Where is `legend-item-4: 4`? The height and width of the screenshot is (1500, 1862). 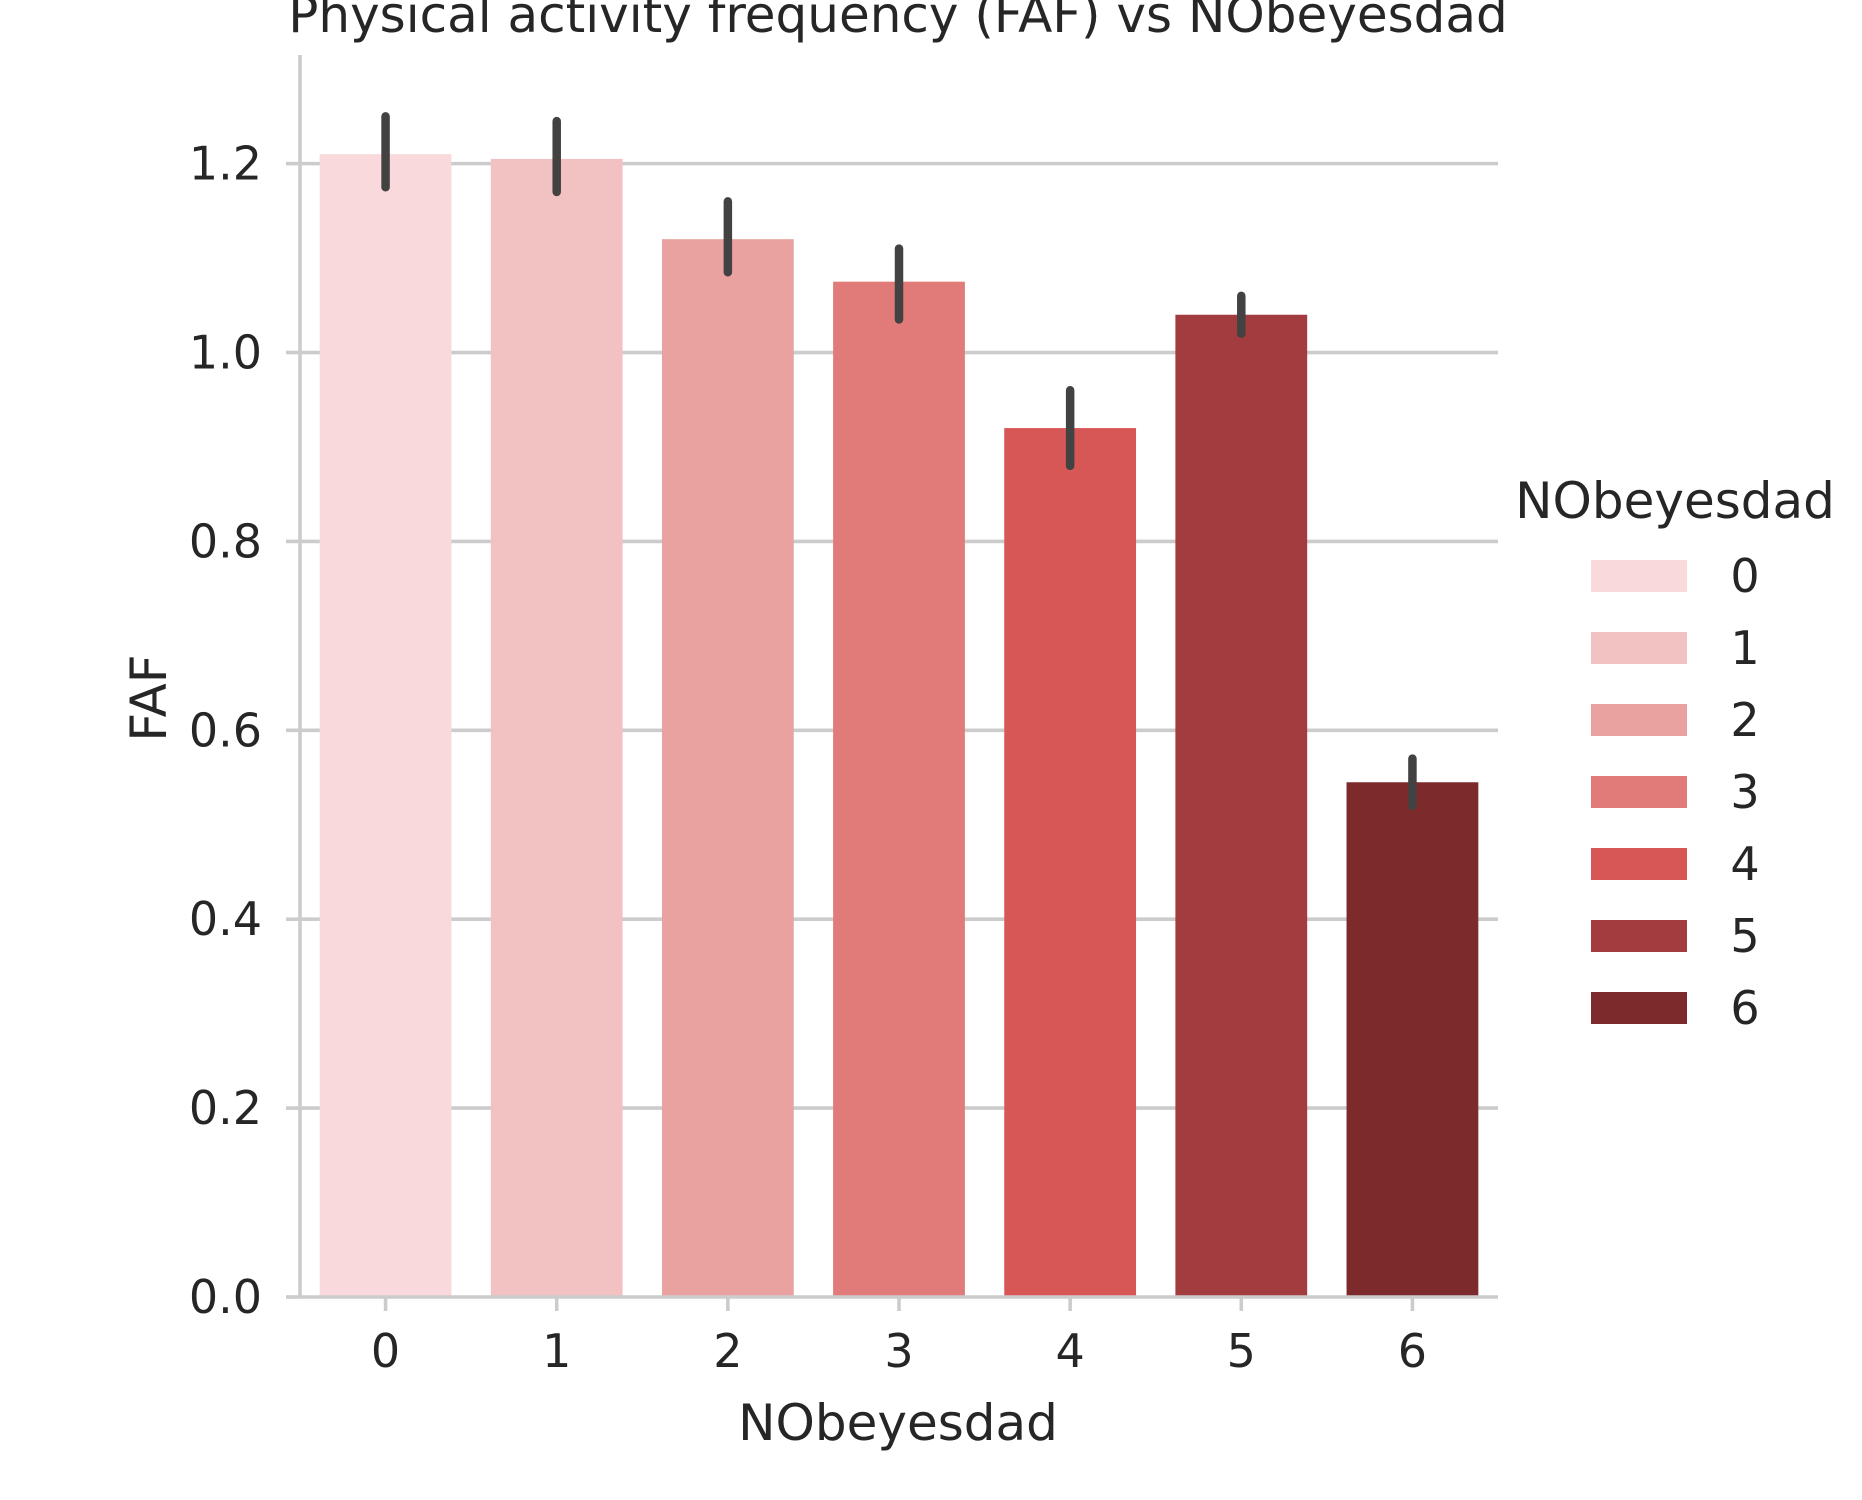
legend-item-4: 4 is located at coordinates (1675, 864).